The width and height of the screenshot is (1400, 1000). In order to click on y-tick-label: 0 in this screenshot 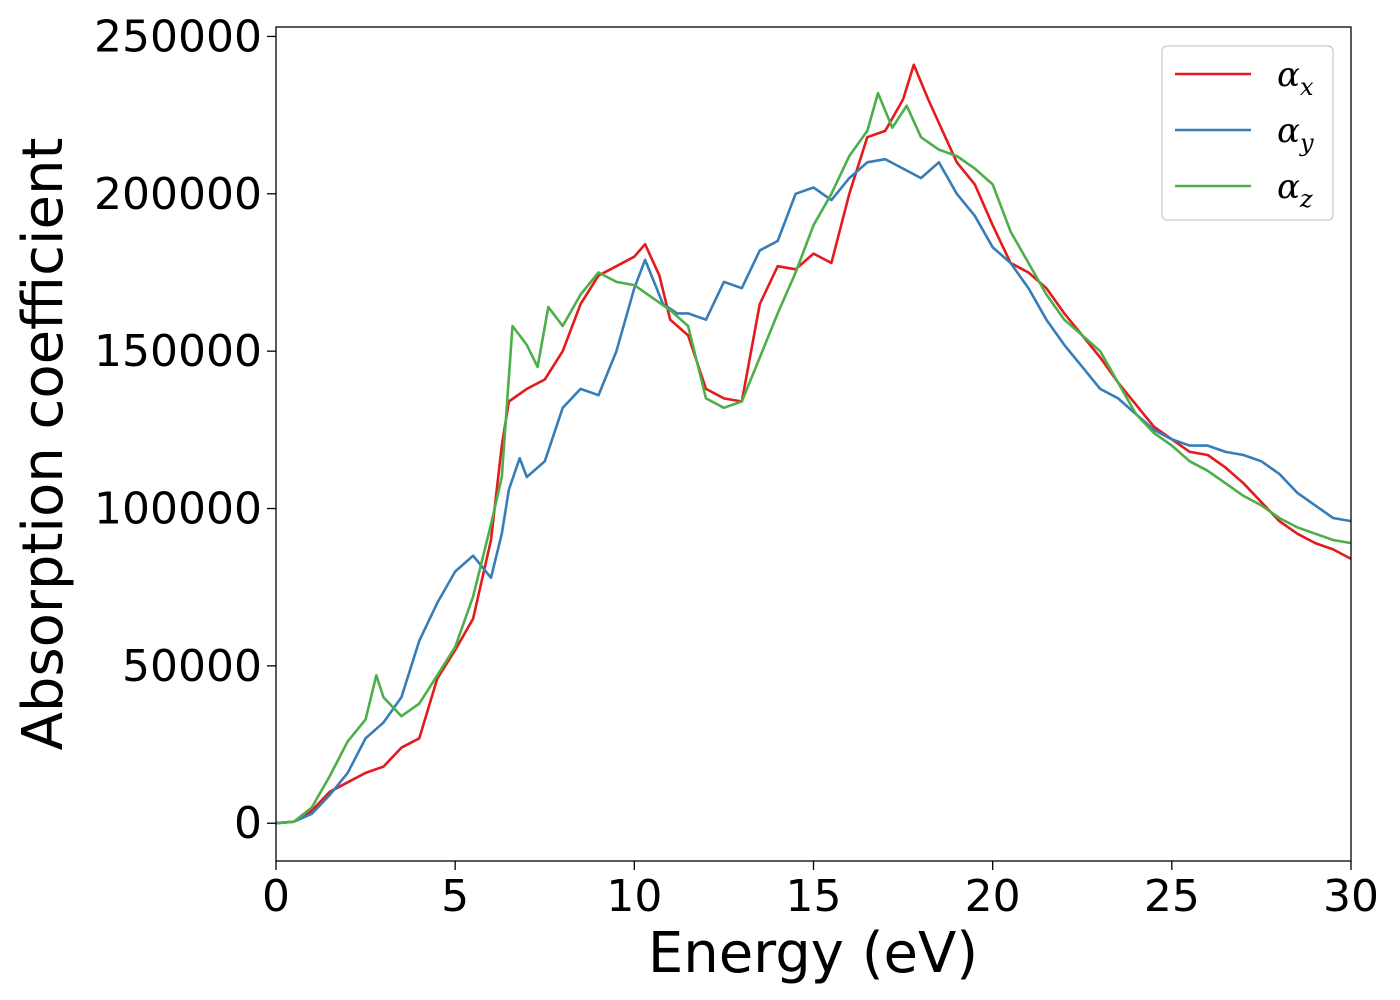, I will do `click(248, 823)`.